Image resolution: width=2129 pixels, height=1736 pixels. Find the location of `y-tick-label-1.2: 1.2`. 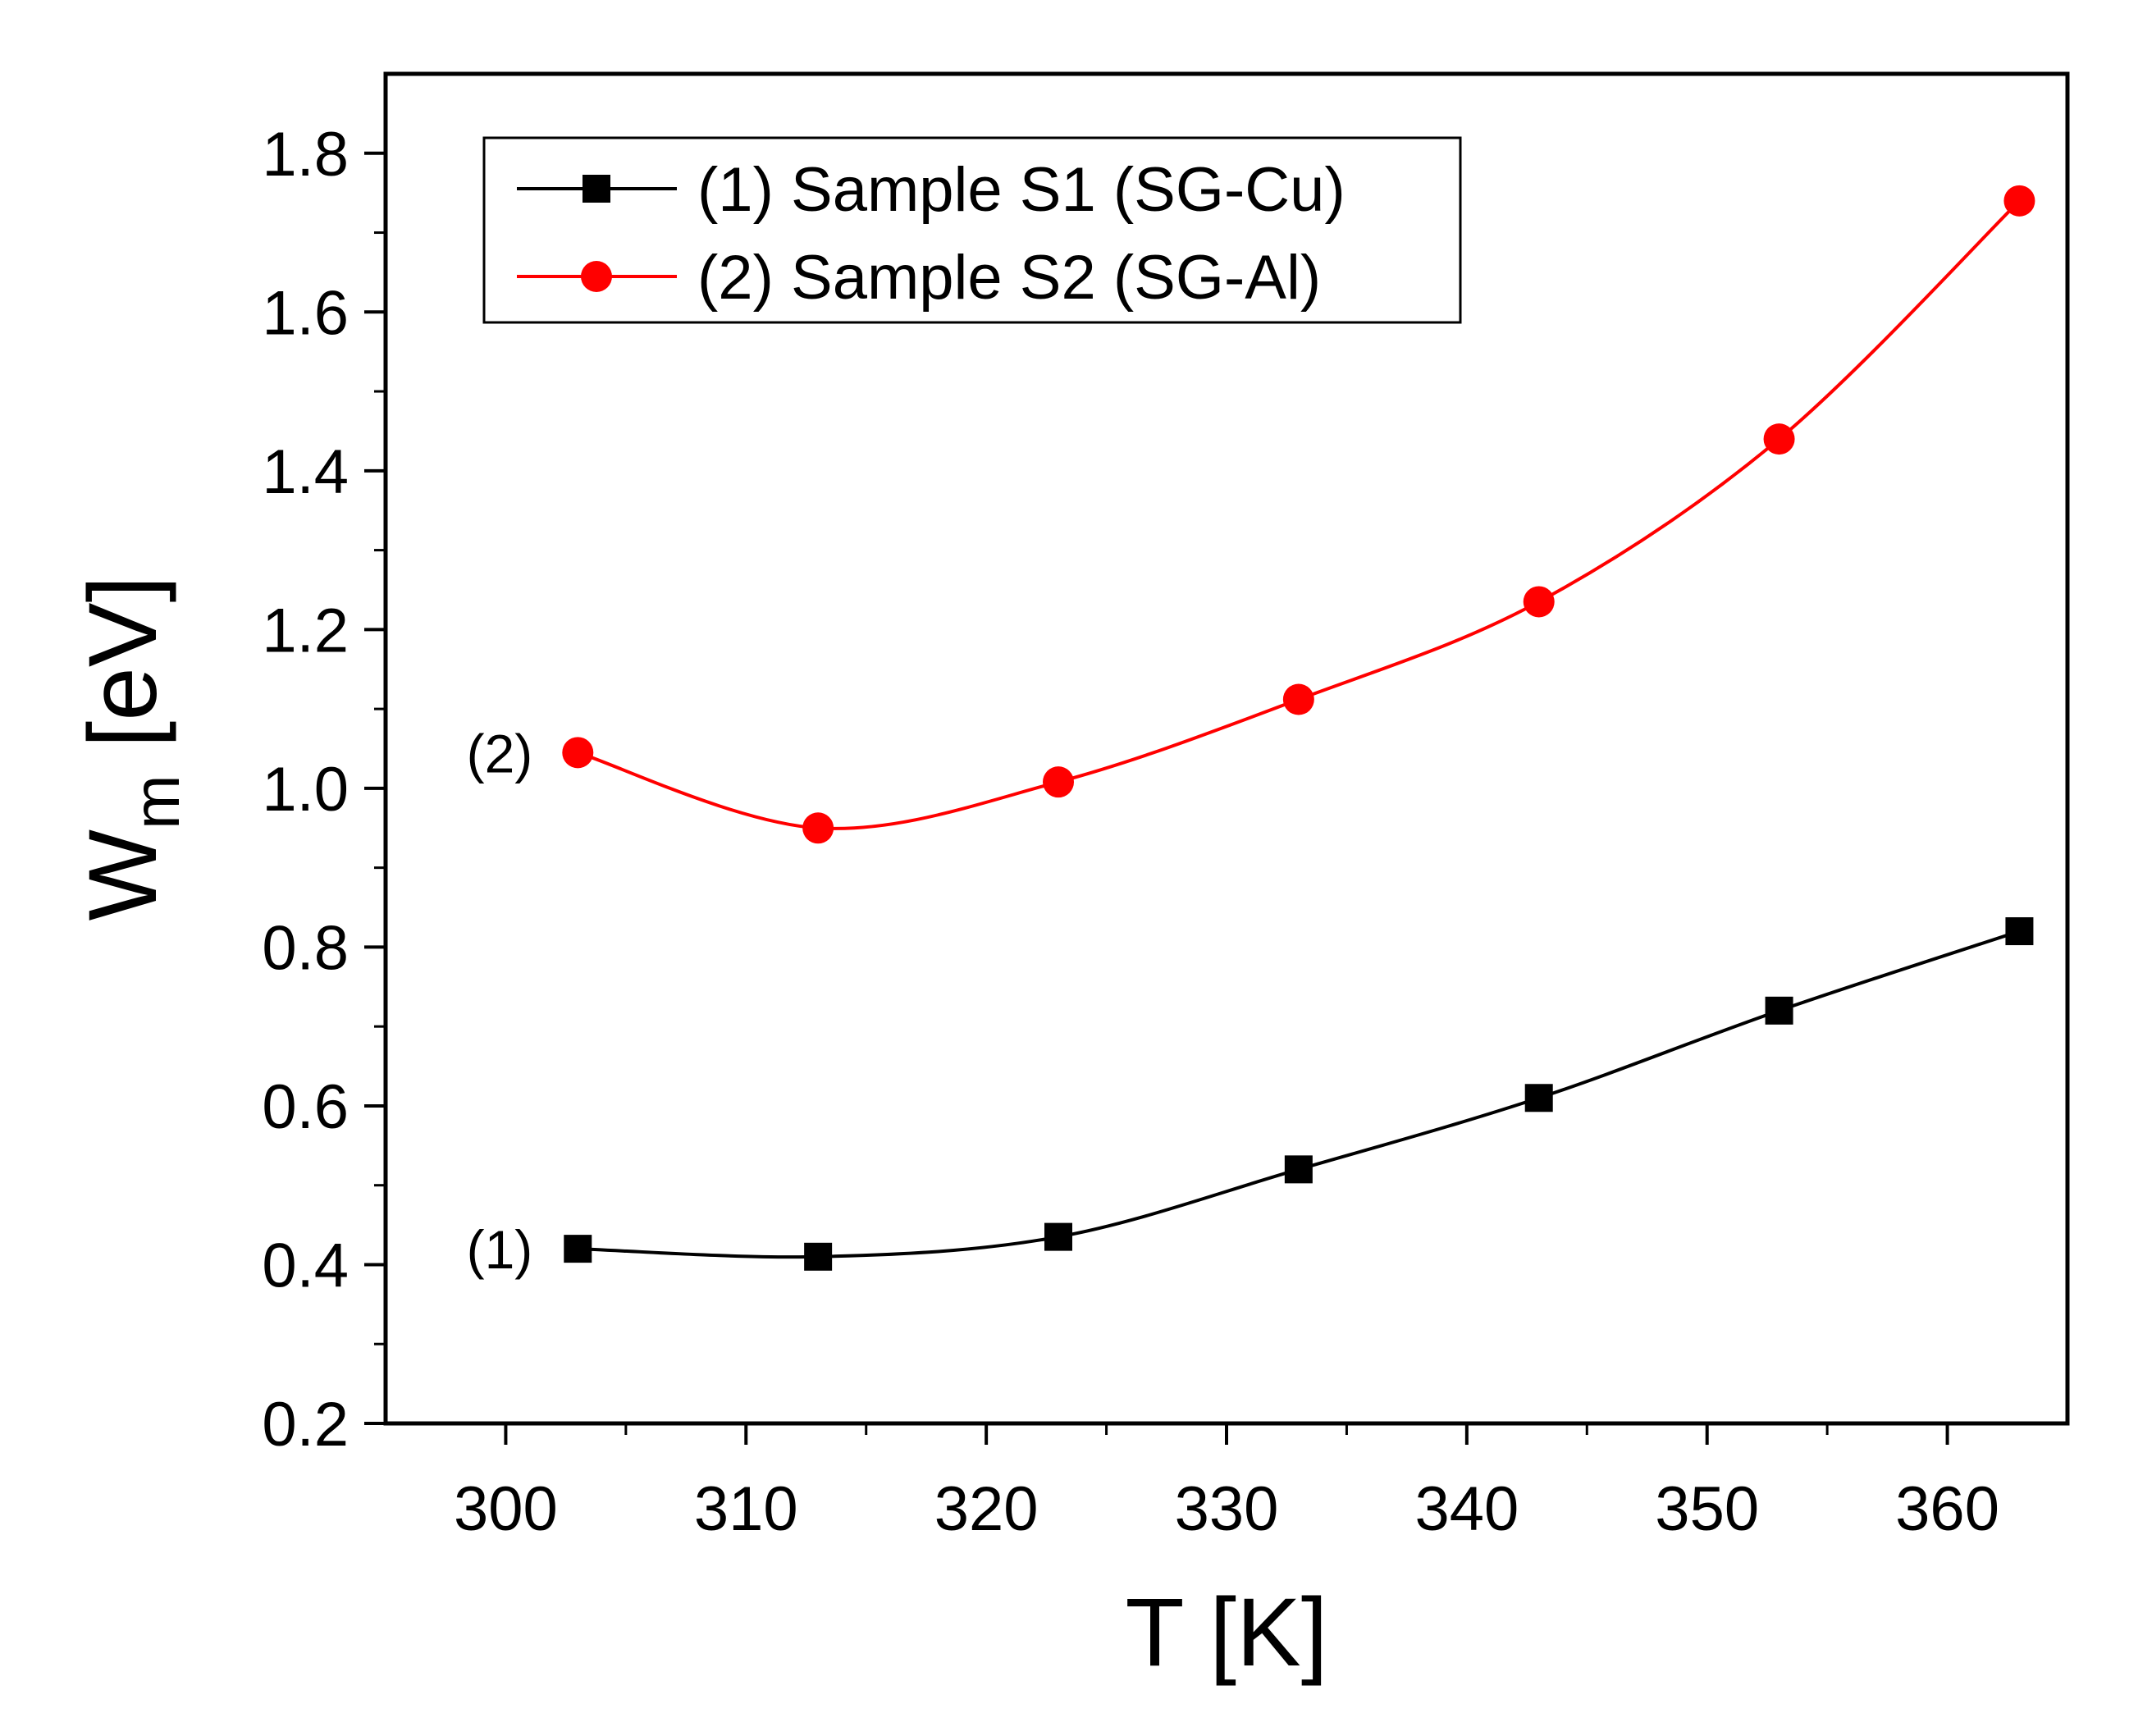

y-tick-label-1.2: 1.2 is located at coordinates (305, 630).